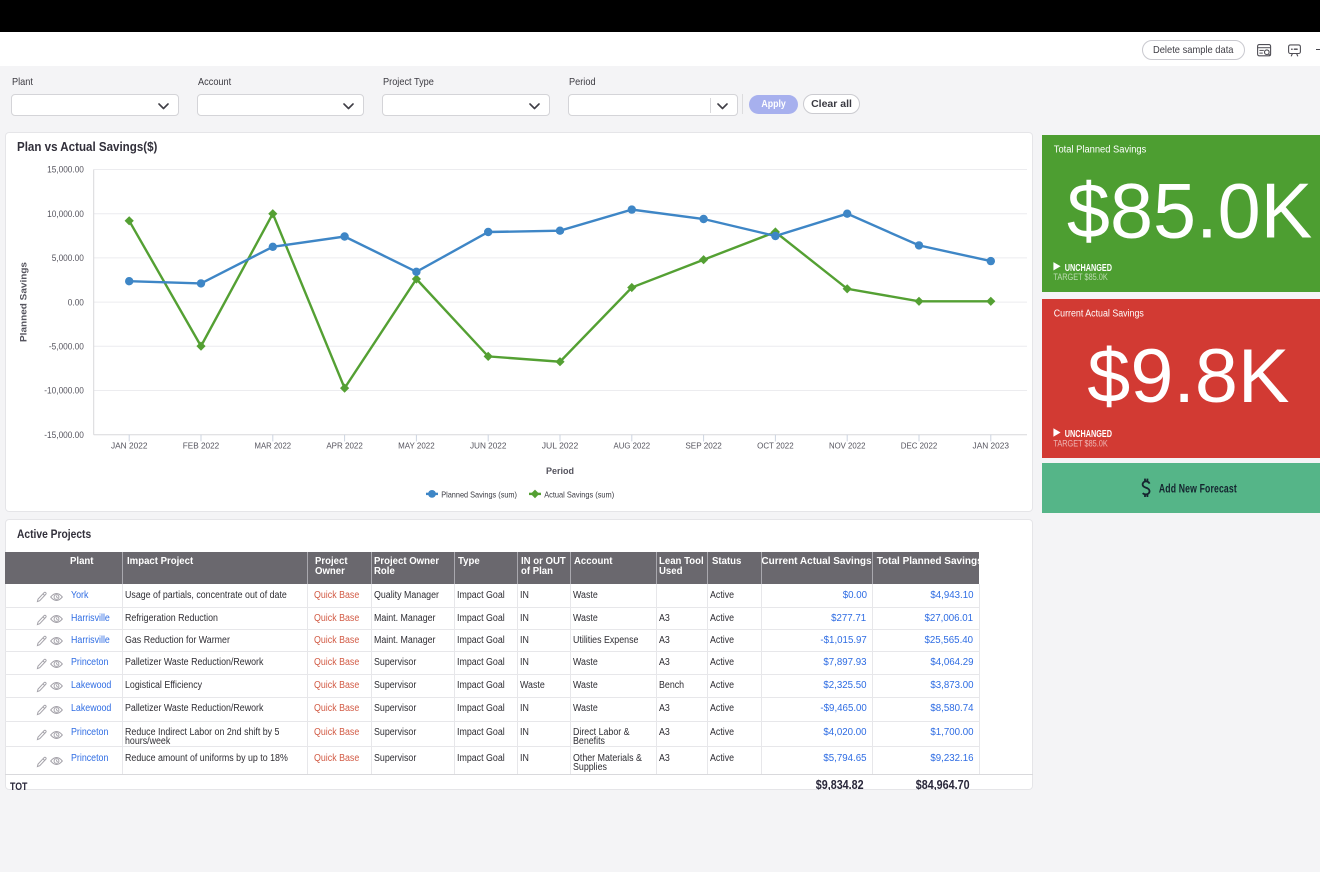 The image size is (1320, 872). I want to click on svg-text: AUG 2022, so click(632, 446).